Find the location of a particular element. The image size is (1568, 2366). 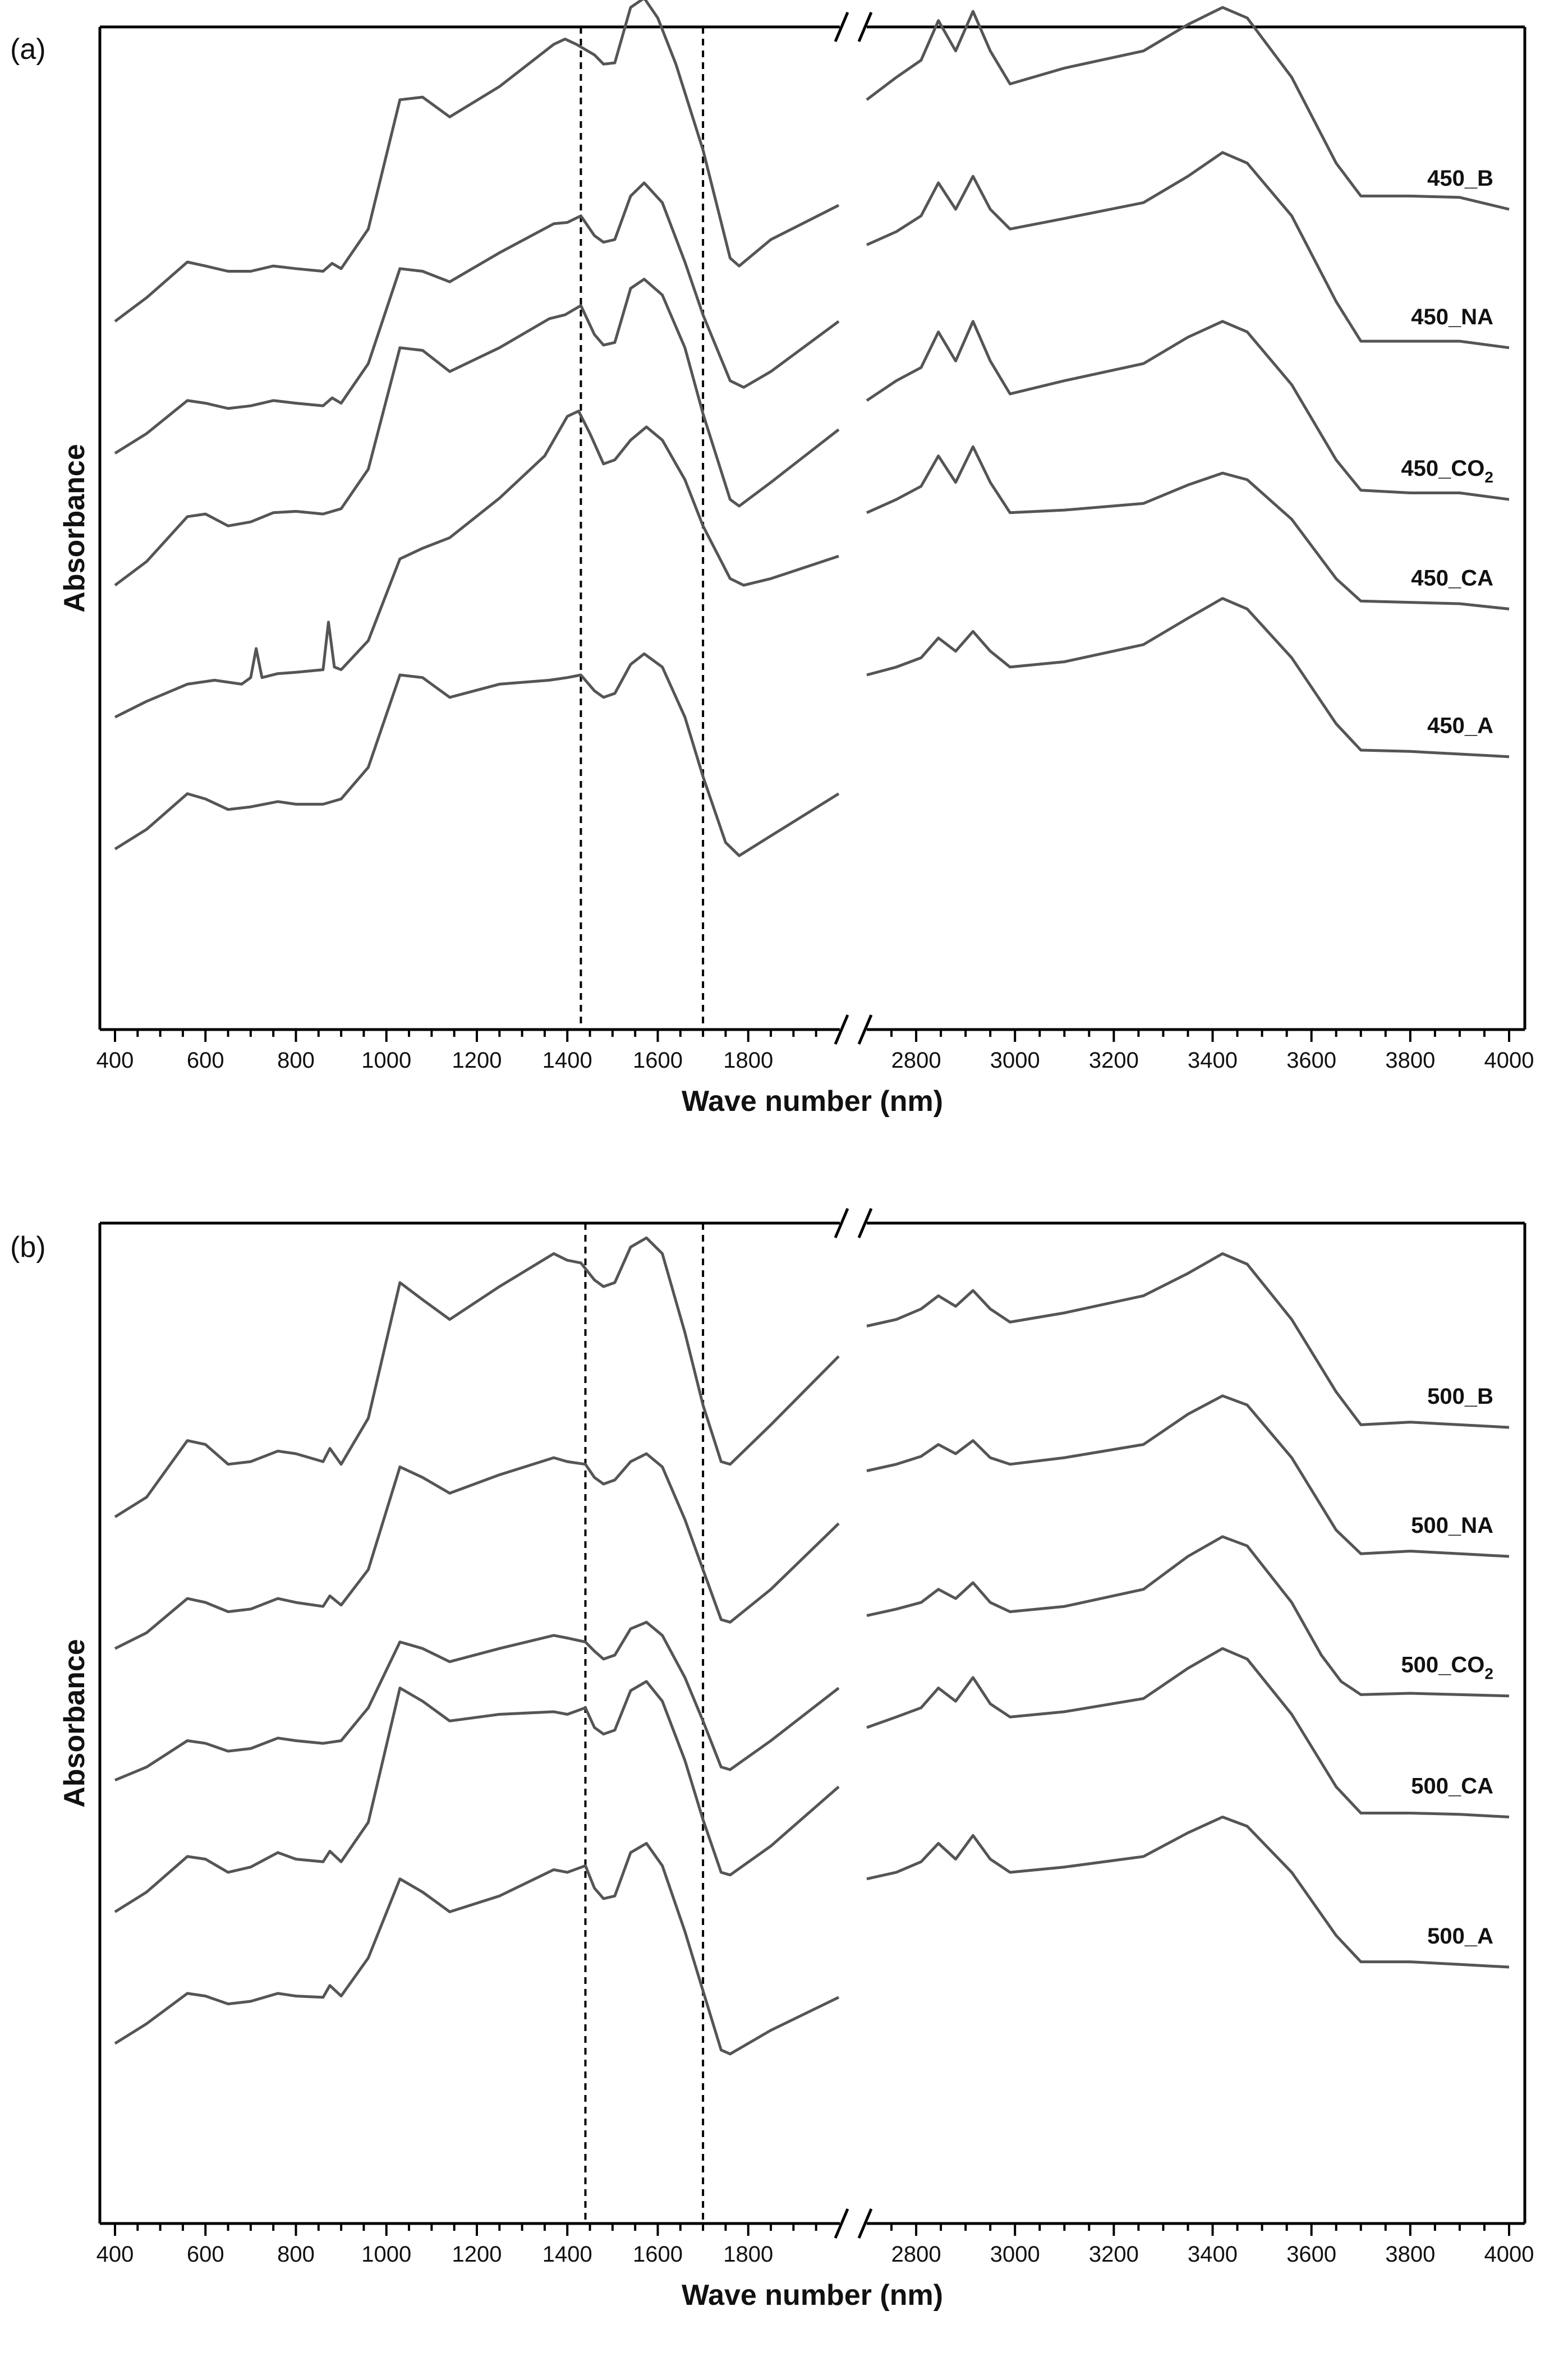

series-label-text: 500_A is located at coordinates (1460, 1936).